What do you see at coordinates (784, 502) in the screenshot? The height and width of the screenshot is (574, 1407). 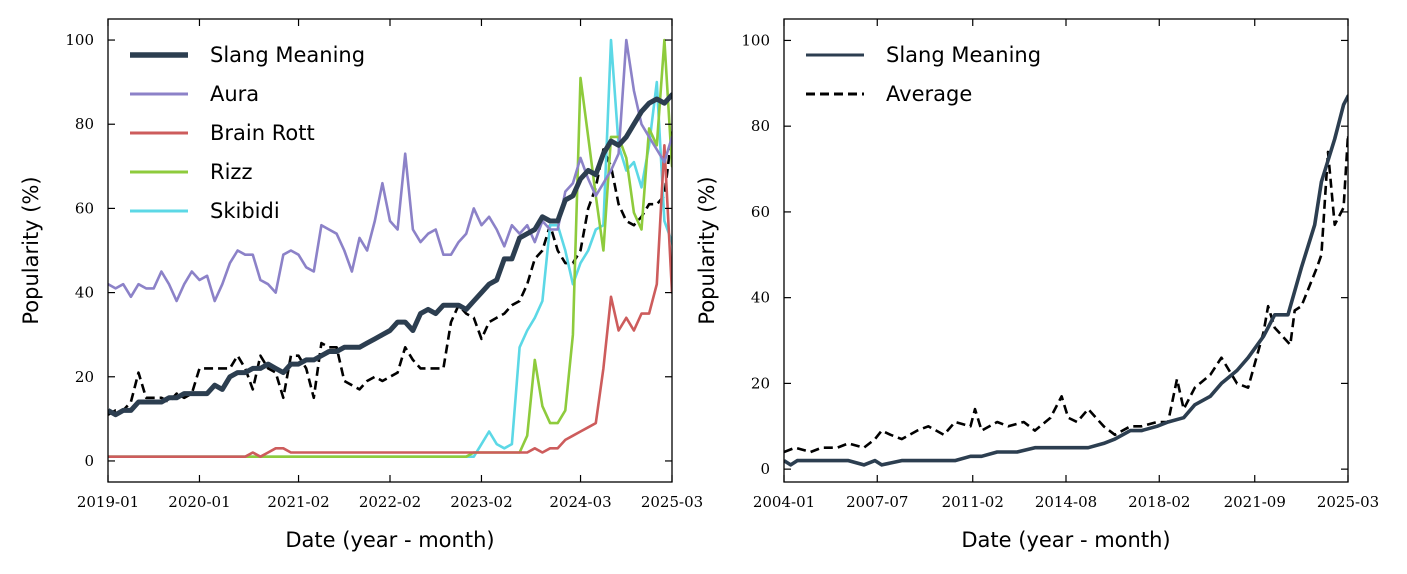 I see `x-tick-label: 2004-01` at bounding box center [784, 502].